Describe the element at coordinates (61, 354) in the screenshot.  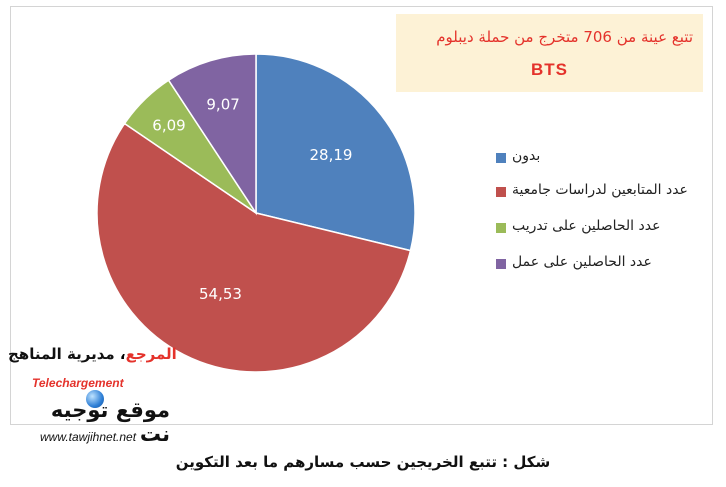
I see `source-value: مديرية المناهج` at that location.